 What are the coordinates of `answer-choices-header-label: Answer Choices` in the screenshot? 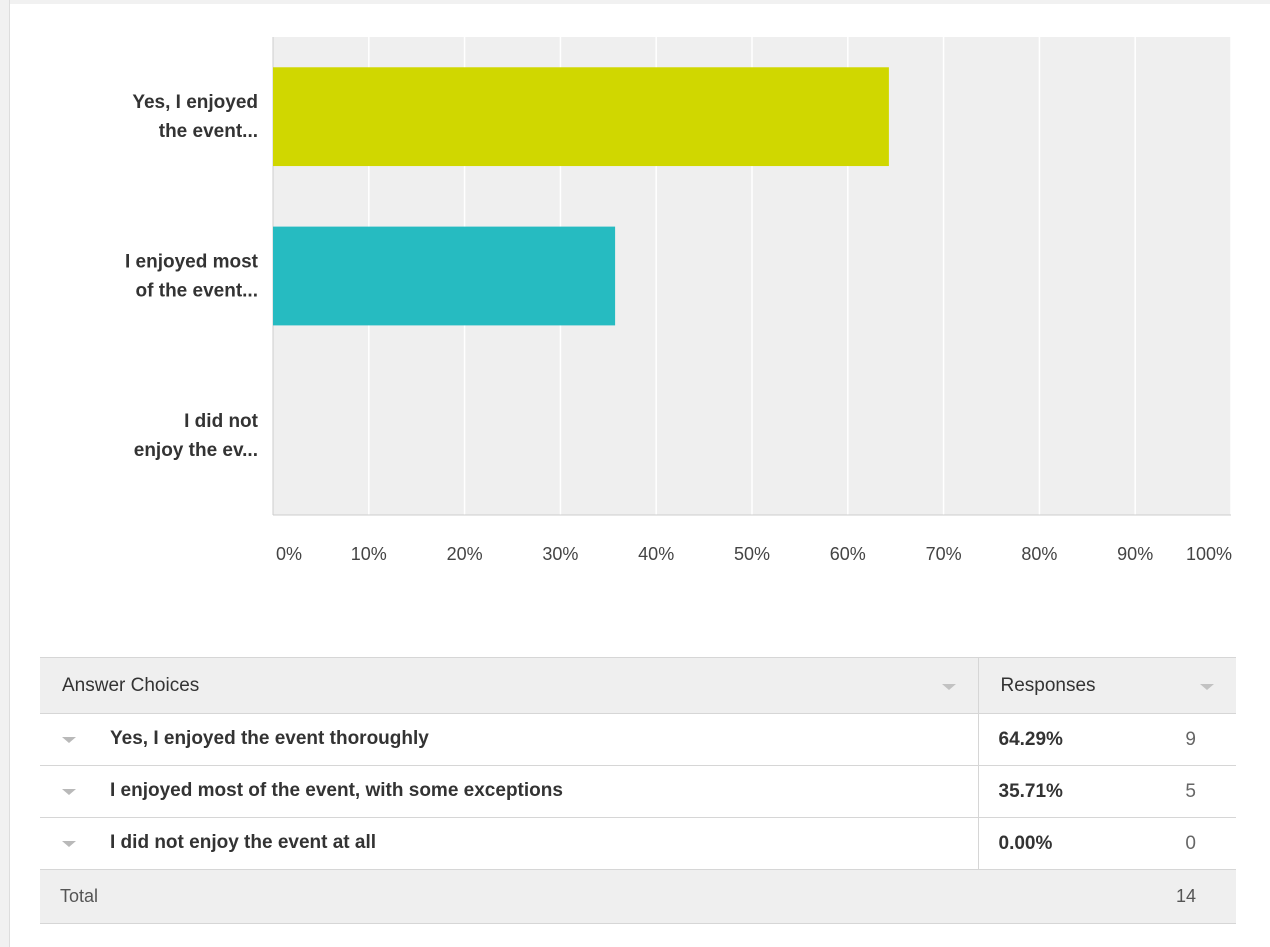 It's located at (131, 685).